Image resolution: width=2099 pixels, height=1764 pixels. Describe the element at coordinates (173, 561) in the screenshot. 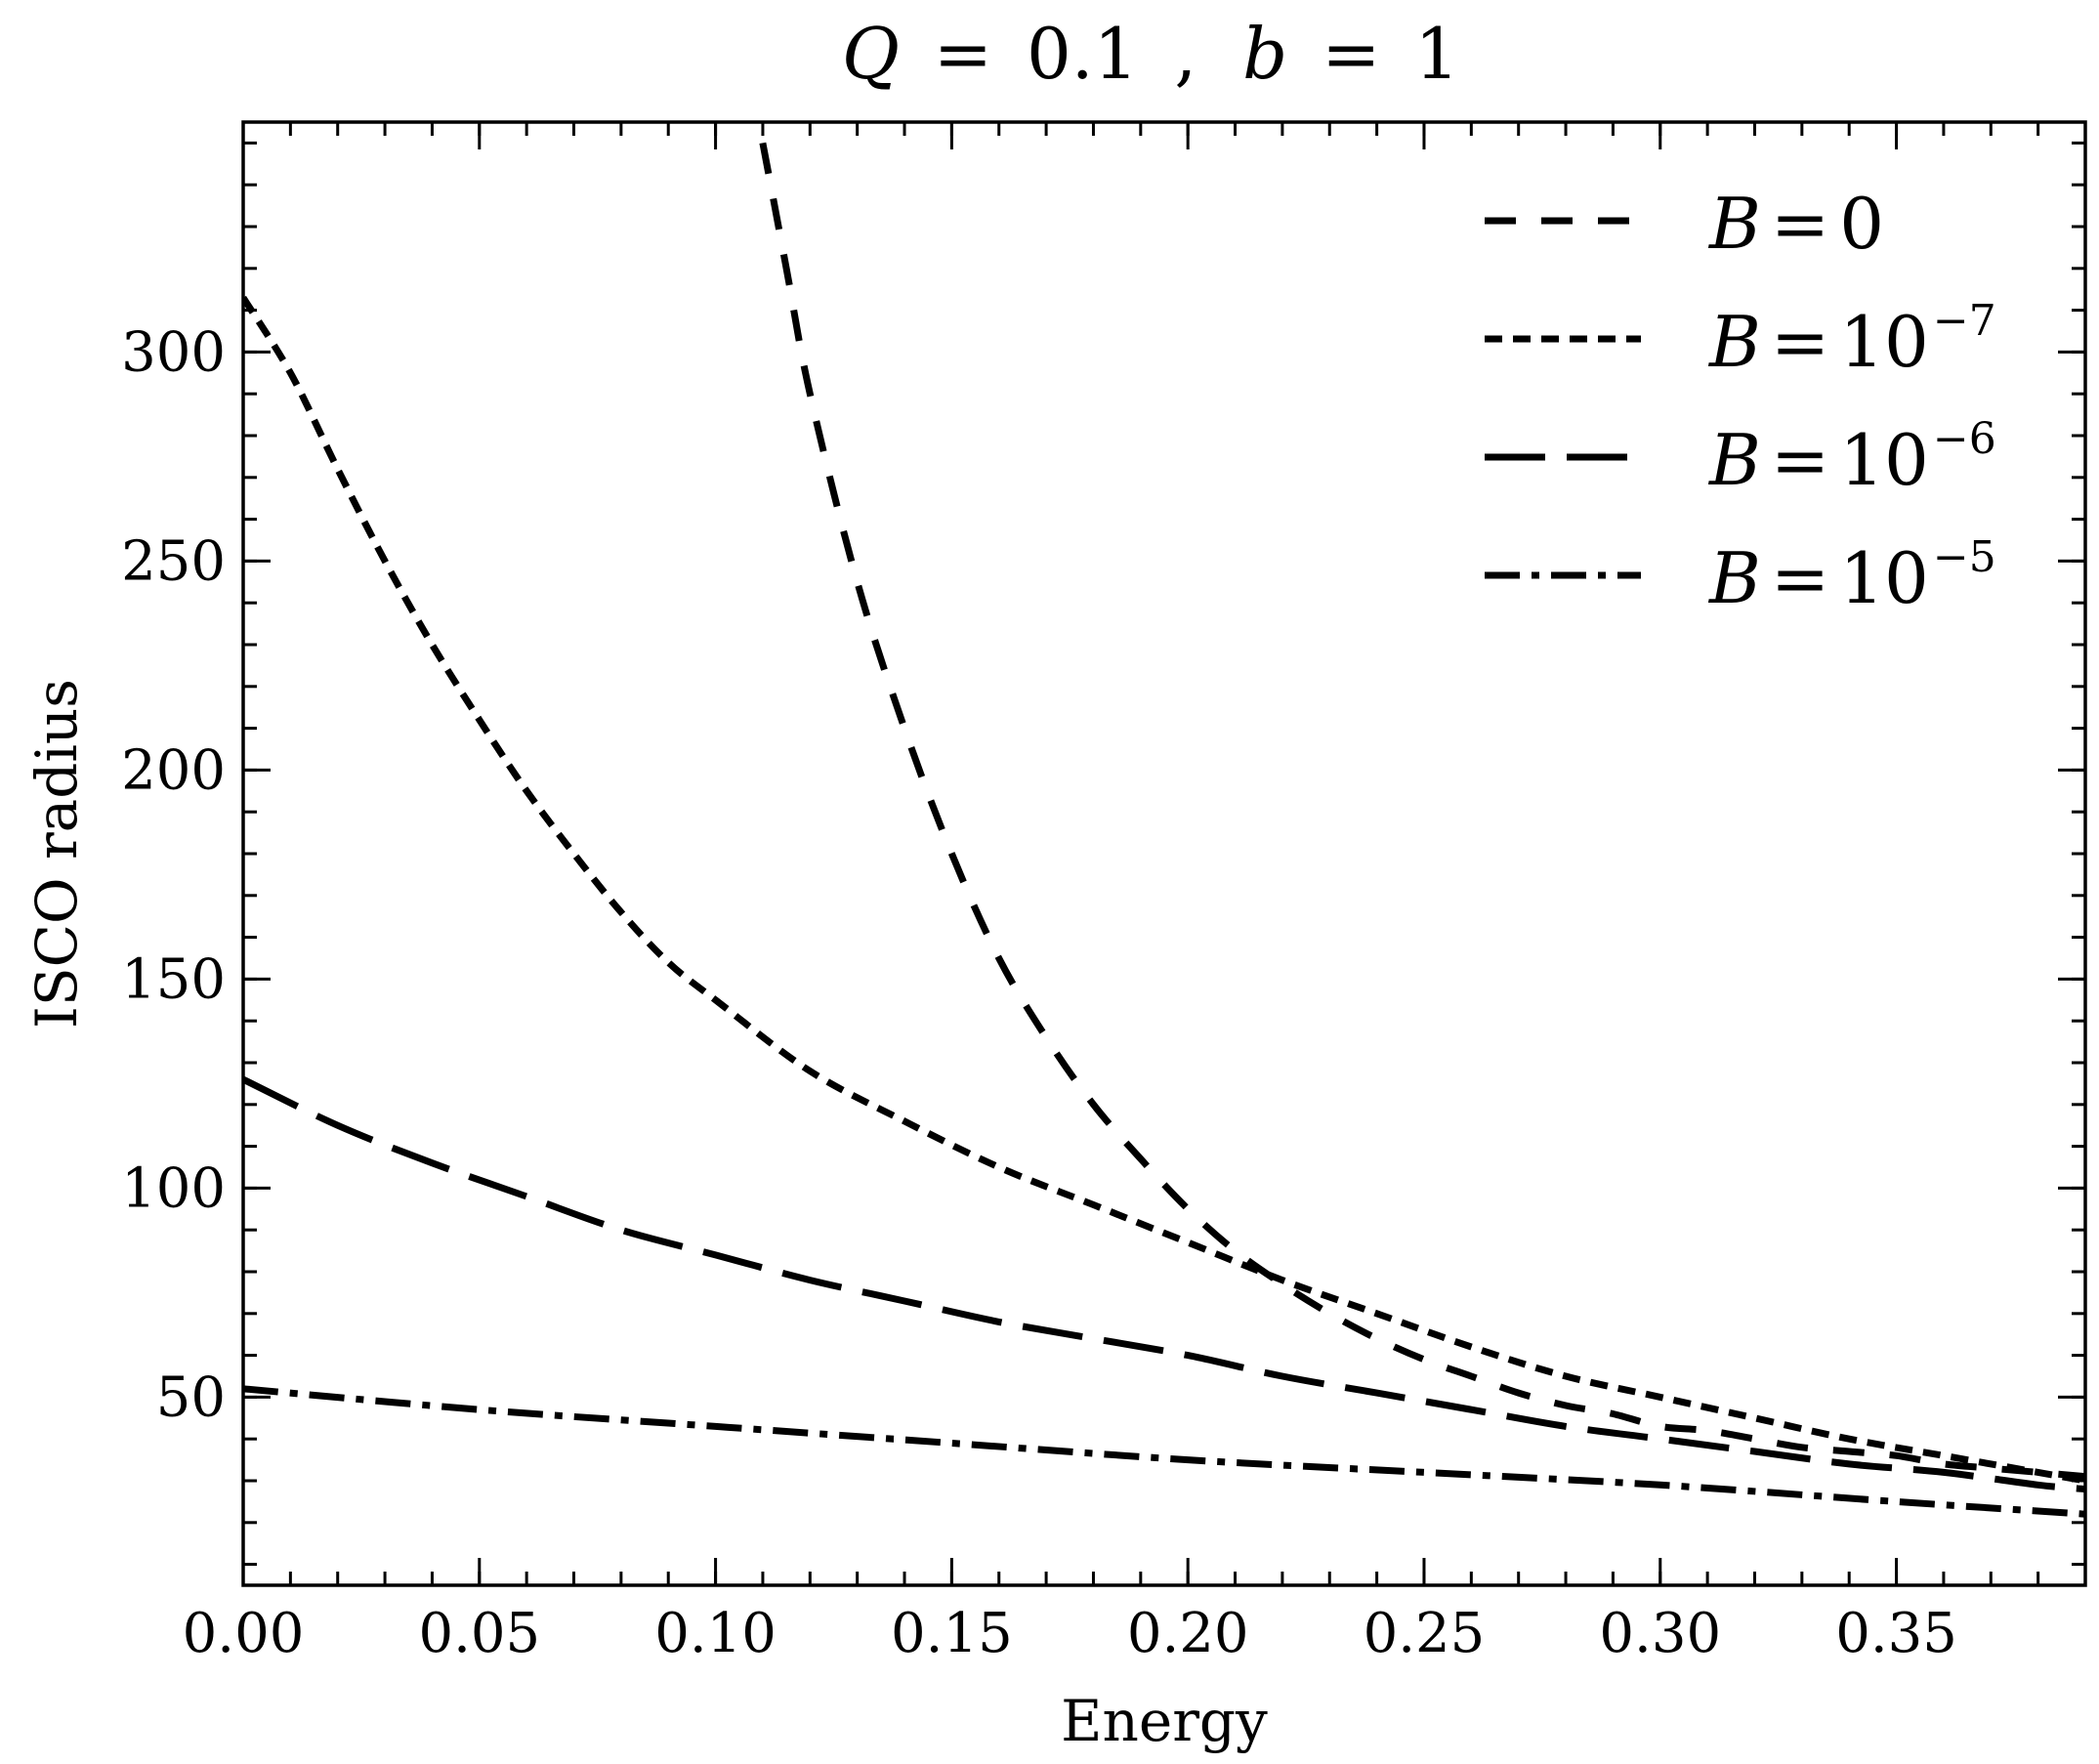

I see `y-tick-label: 250` at that location.